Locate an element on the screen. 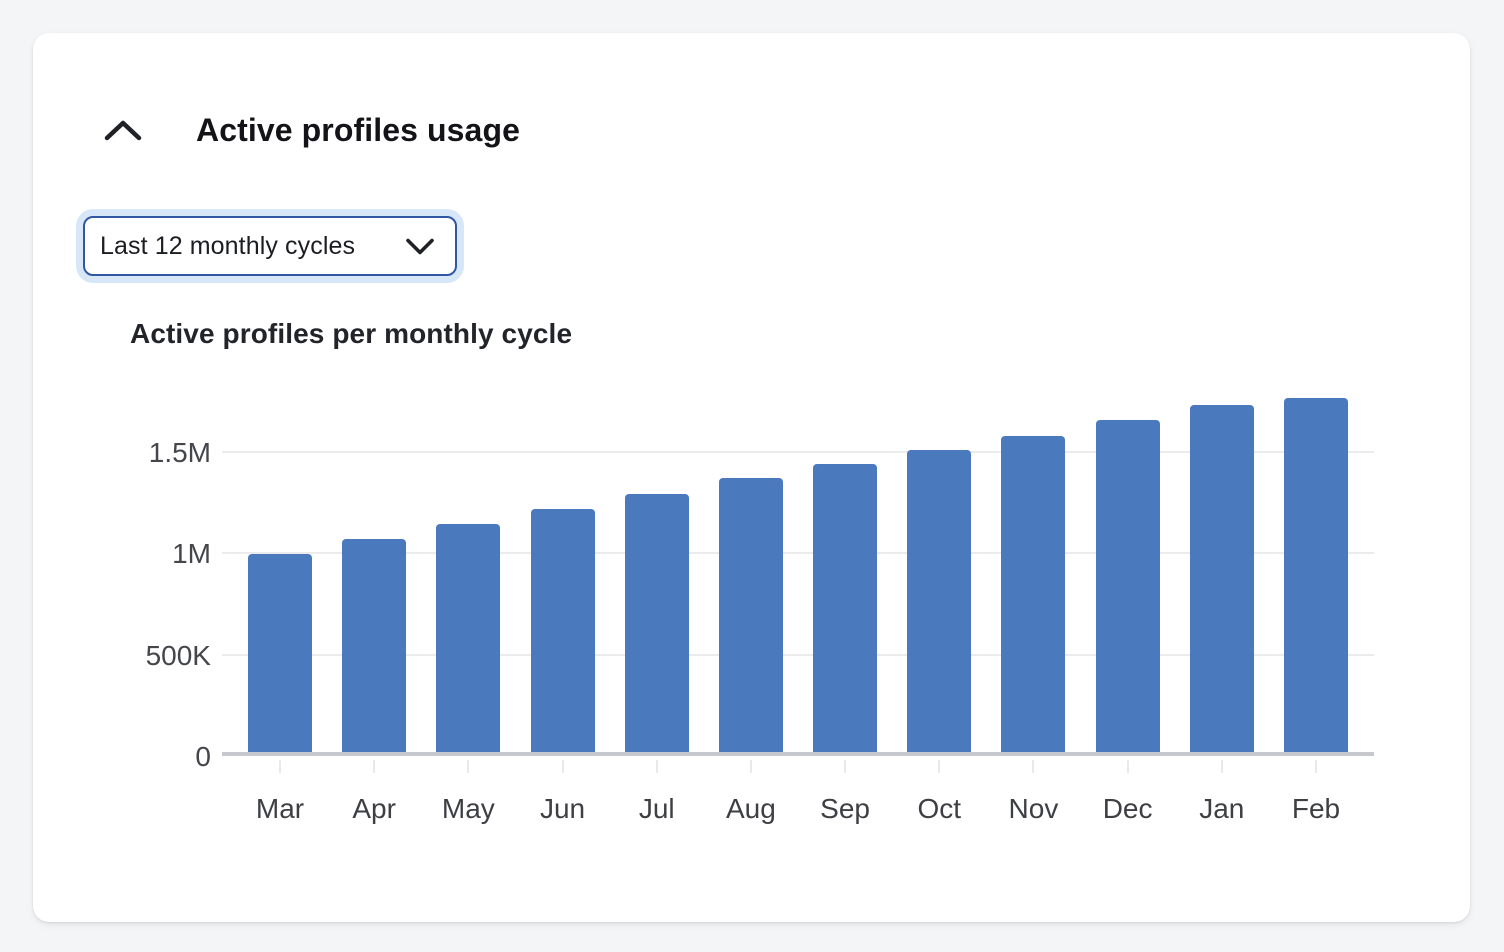 This screenshot has height=952, width=1504. cycle-range-dropdown: Last 12 monthly cycles is located at coordinates (270, 246).